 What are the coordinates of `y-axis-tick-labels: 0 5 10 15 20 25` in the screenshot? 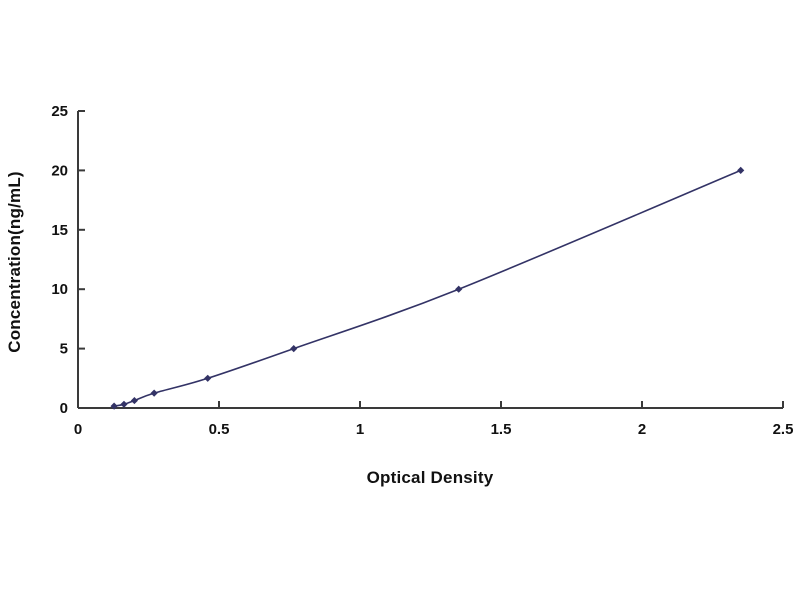 It's located at (59, 260).